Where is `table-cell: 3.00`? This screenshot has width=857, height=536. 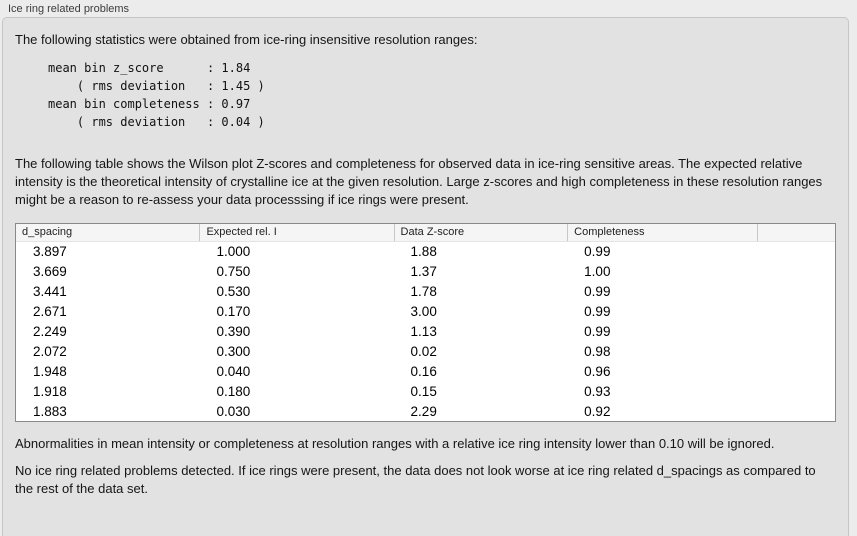
table-cell: 3.00 is located at coordinates (423, 312).